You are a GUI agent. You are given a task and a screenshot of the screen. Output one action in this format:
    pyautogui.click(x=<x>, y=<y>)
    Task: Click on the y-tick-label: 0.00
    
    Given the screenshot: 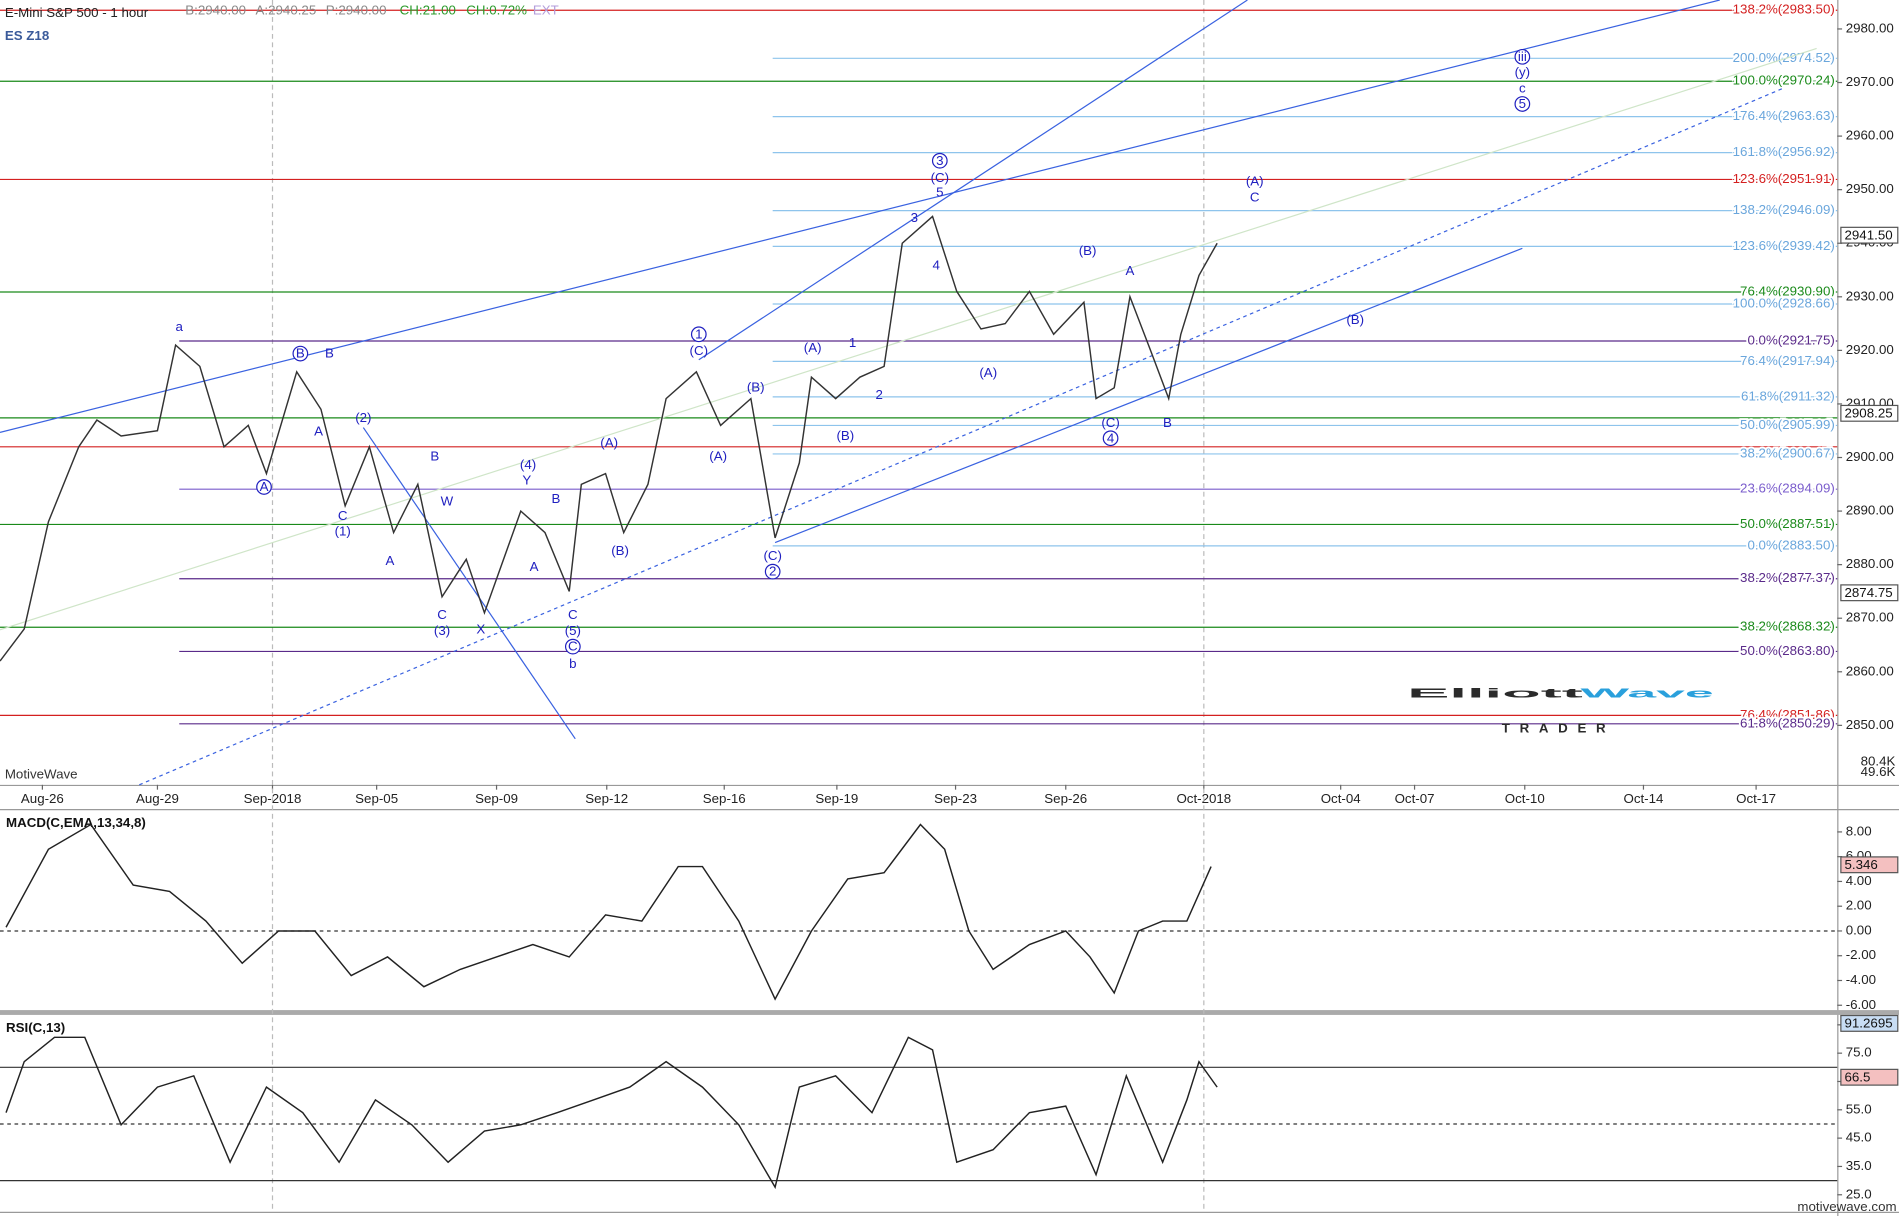 What is the action you would take?
    pyautogui.click(x=1859, y=929)
    